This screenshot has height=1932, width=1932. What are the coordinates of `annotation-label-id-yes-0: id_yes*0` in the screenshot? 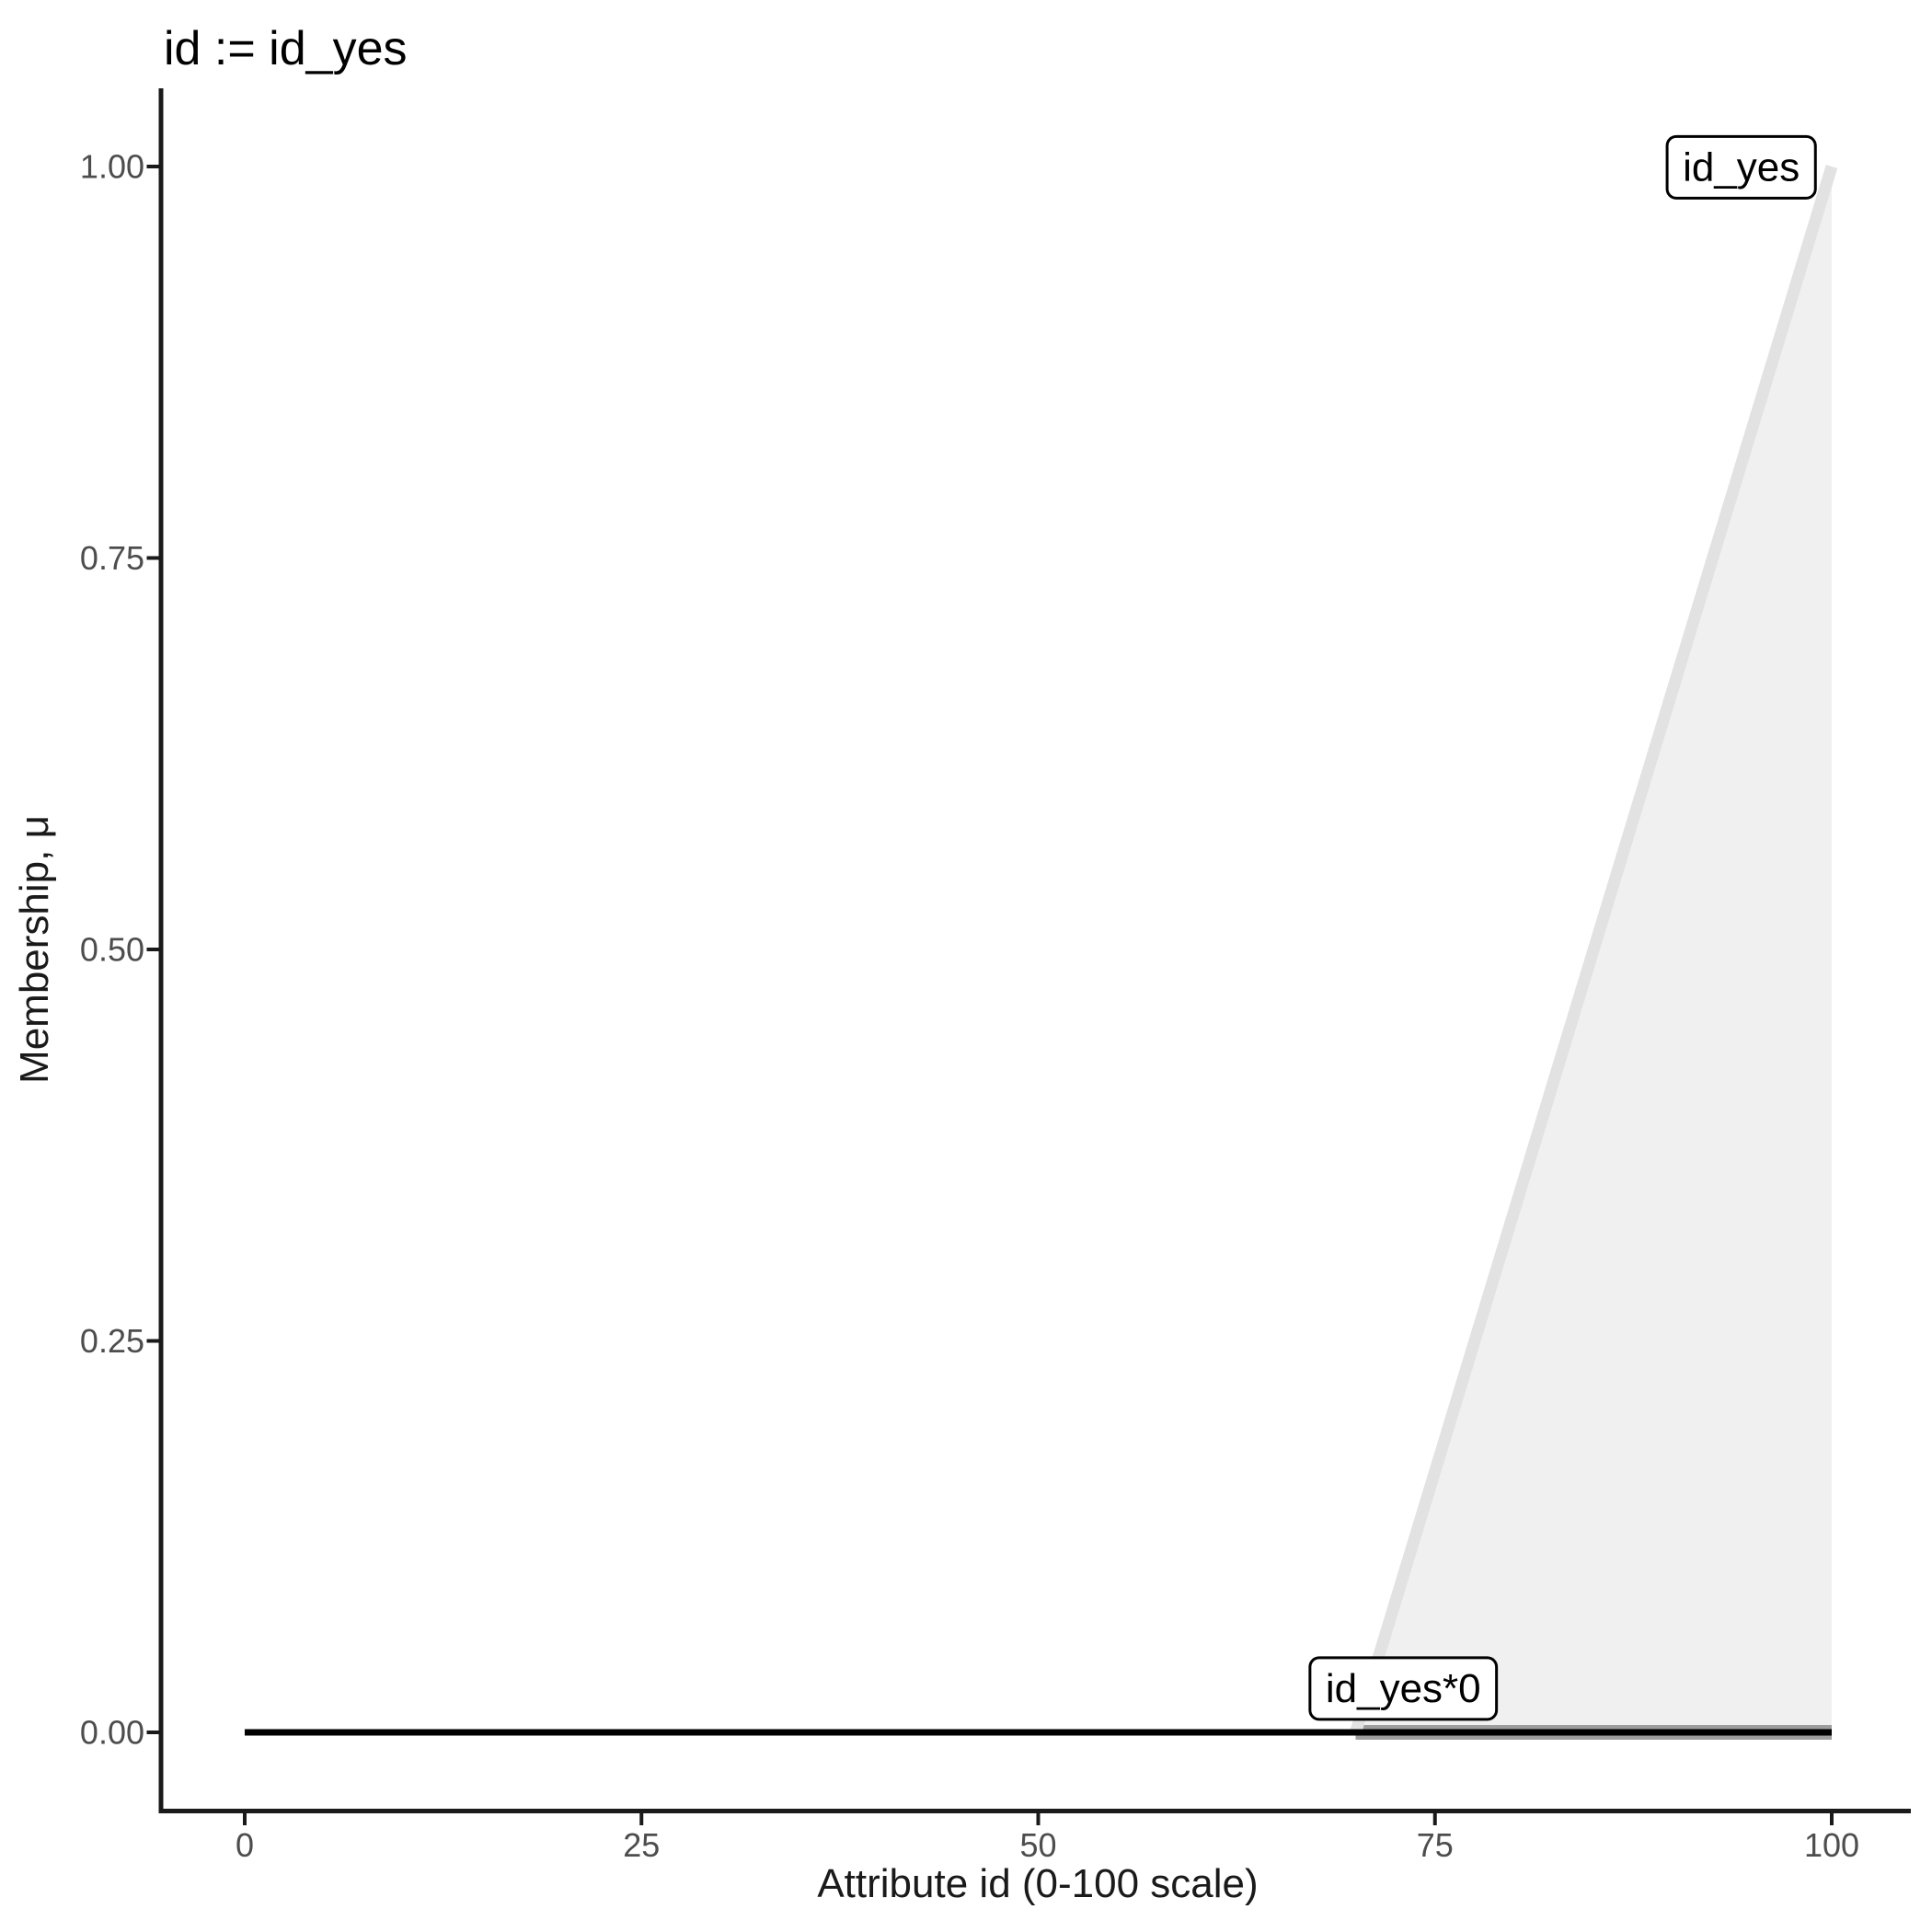 It's located at (1403, 1688).